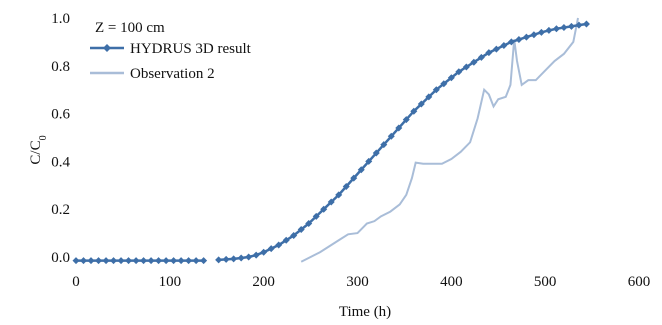 Image resolution: width=662 pixels, height=325 pixels. Describe the element at coordinates (38, 149) in the screenshot. I see `y-axis-label: C/C0` at that location.